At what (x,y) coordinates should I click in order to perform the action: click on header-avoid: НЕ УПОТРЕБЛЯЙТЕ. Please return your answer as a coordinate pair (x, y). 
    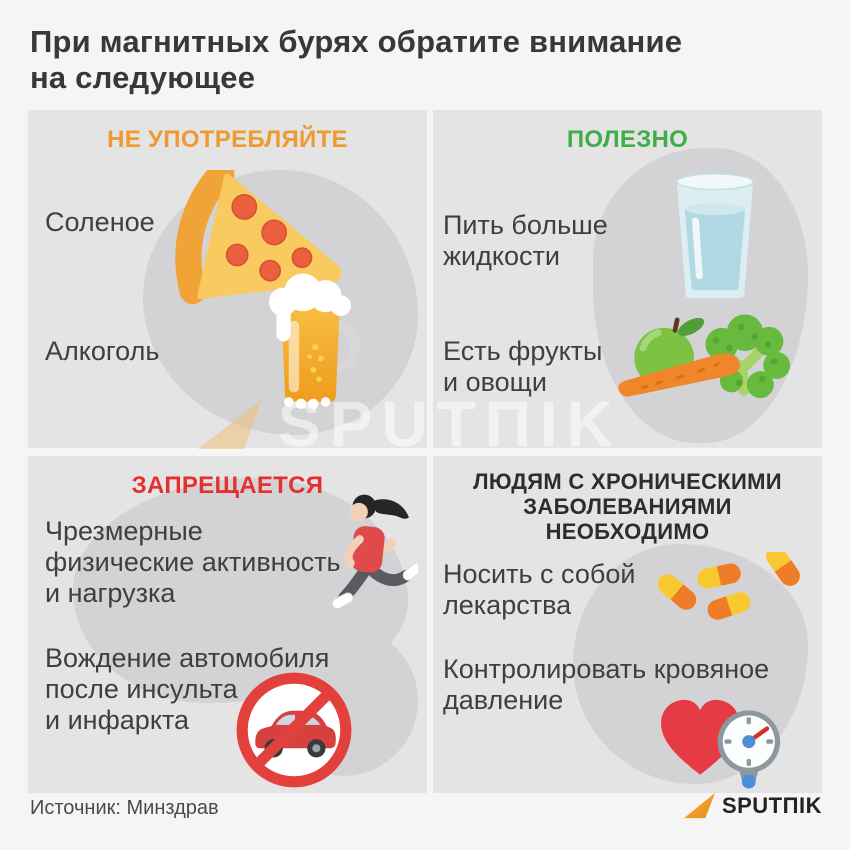
    Looking at the image, I should click on (227, 139).